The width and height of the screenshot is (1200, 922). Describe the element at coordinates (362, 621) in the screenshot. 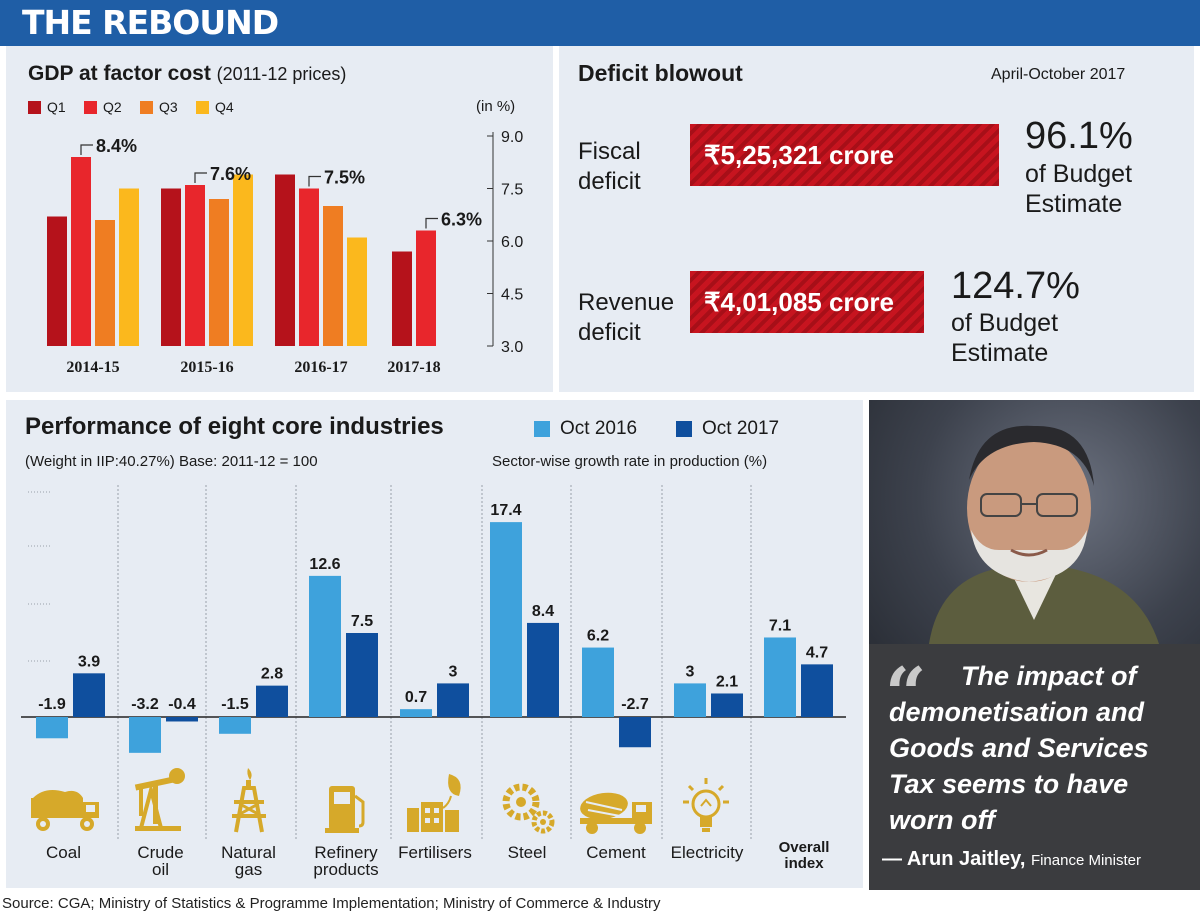

I see `core-value-label: 7.5` at that location.